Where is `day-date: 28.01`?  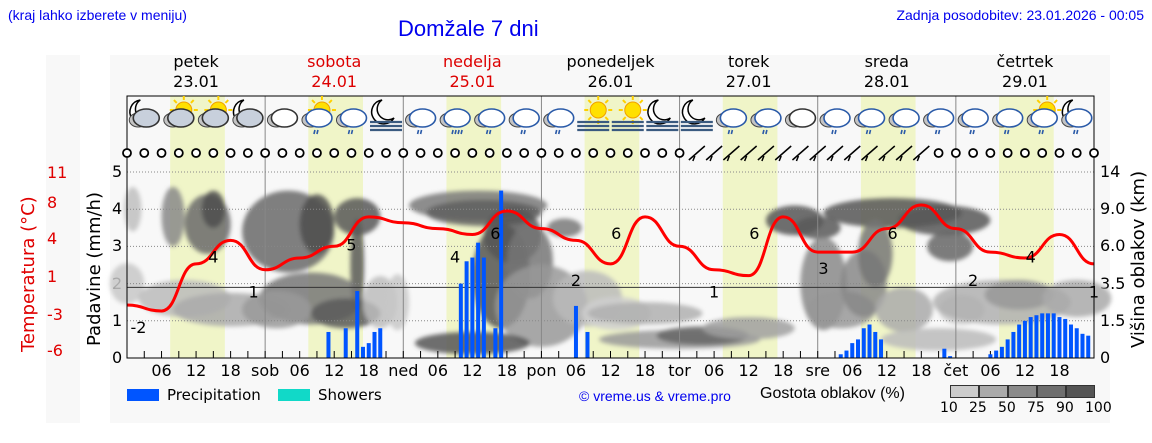 day-date: 28.01 is located at coordinates (886, 81).